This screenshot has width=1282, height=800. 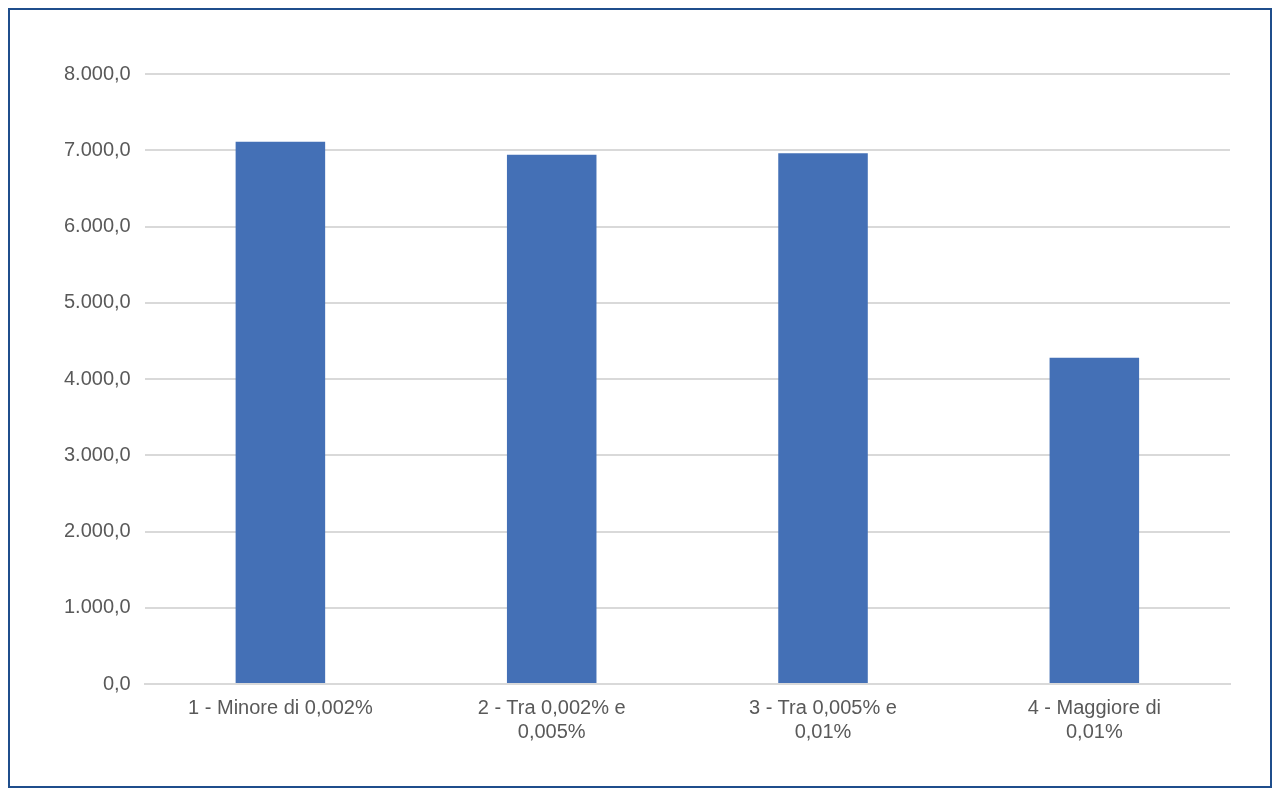 I want to click on y-tick-label: 6.000,0, so click(x=97, y=225).